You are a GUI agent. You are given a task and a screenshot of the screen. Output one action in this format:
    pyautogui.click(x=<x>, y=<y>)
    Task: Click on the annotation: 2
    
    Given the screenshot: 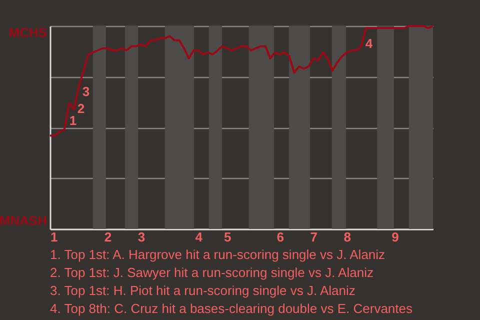 What is the action you would take?
    pyautogui.click(x=81, y=108)
    